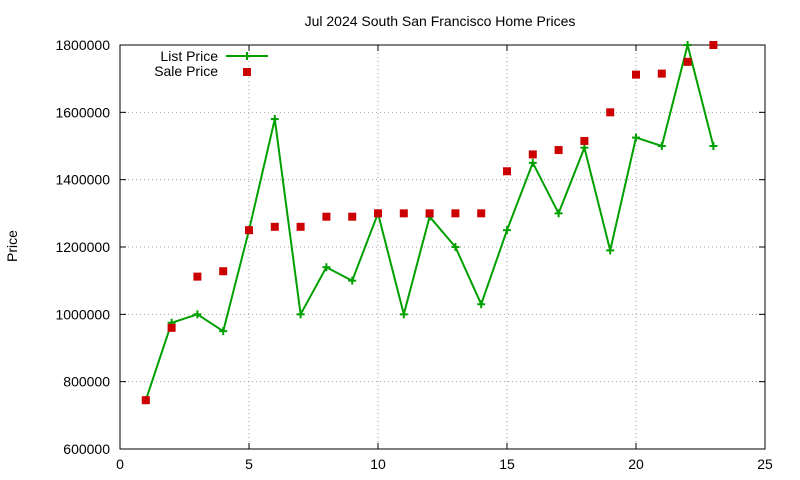 The image size is (800, 480). What do you see at coordinates (636, 464) in the screenshot?
I see `x-tick-label: 20` at bounding box center [636, 464].